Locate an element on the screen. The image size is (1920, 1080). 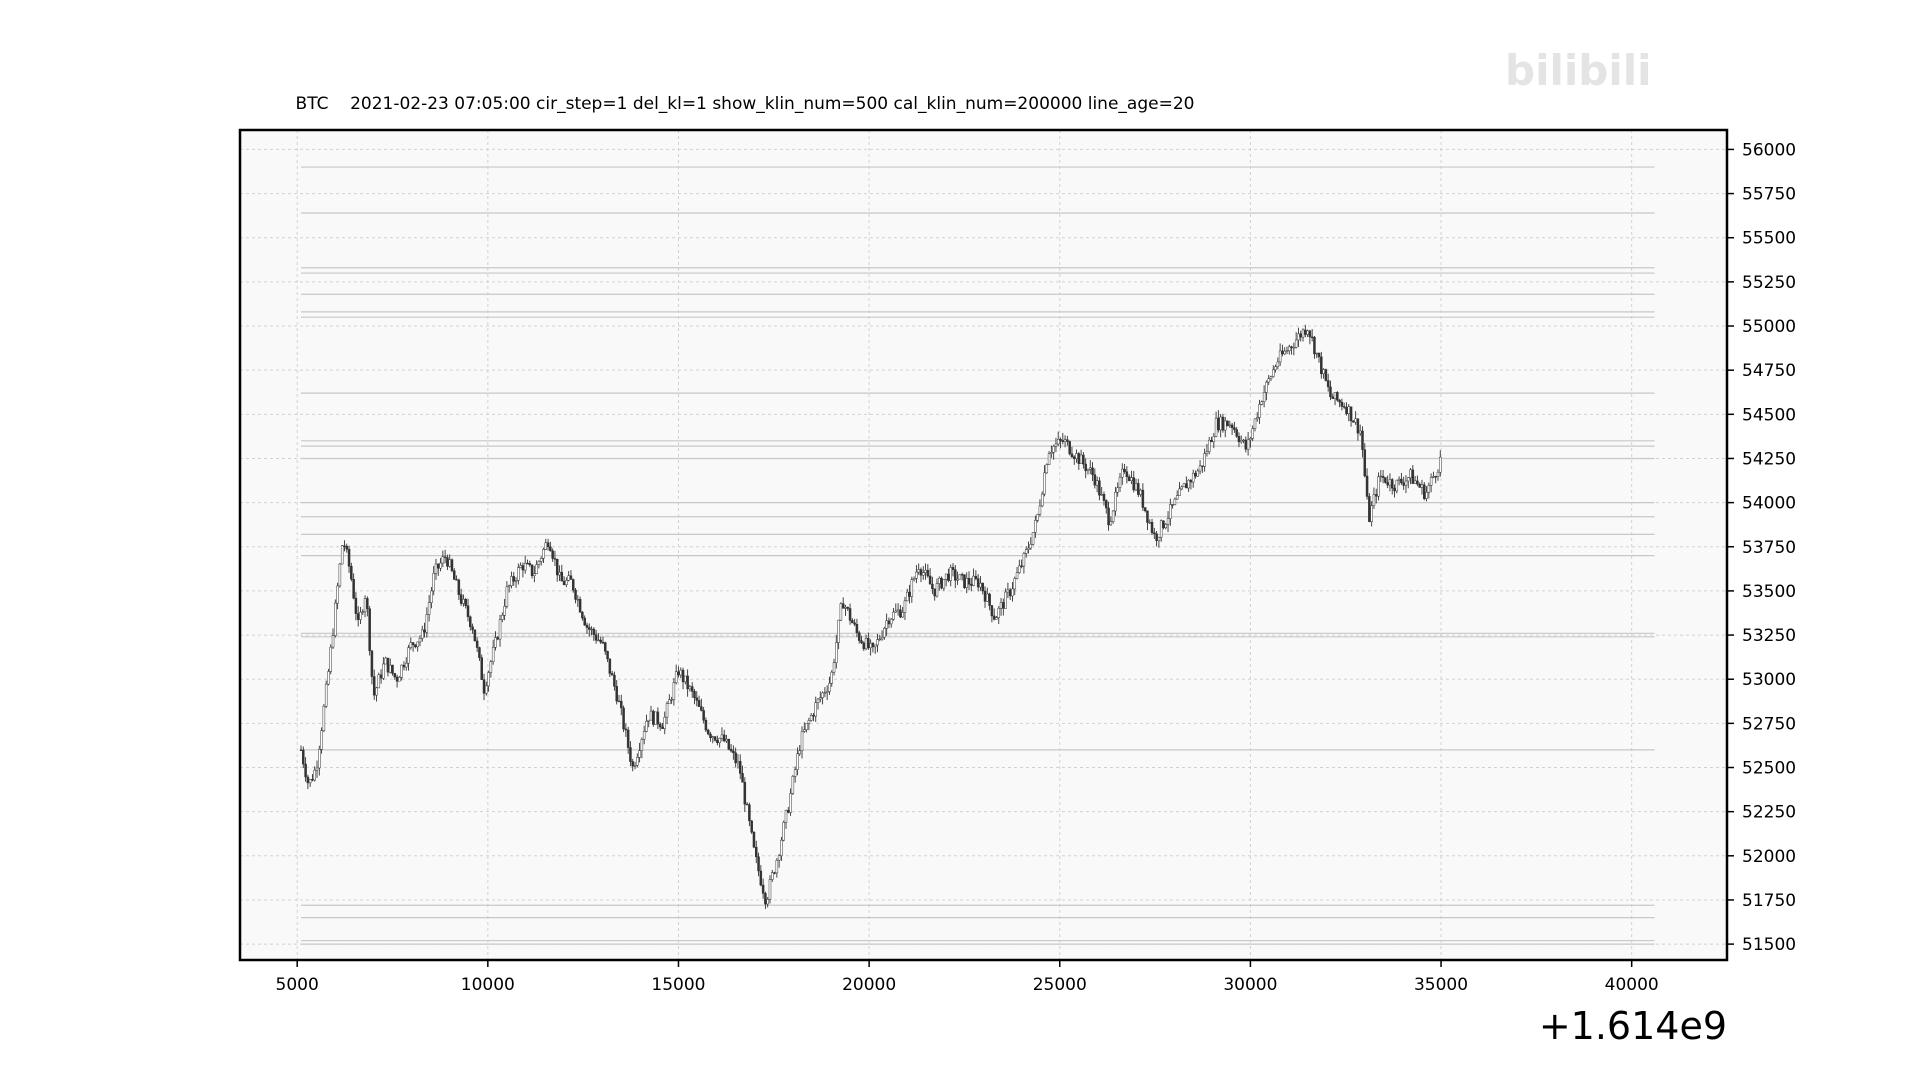
y-tick-label: 54750 is located at coordinates (1769, 371).